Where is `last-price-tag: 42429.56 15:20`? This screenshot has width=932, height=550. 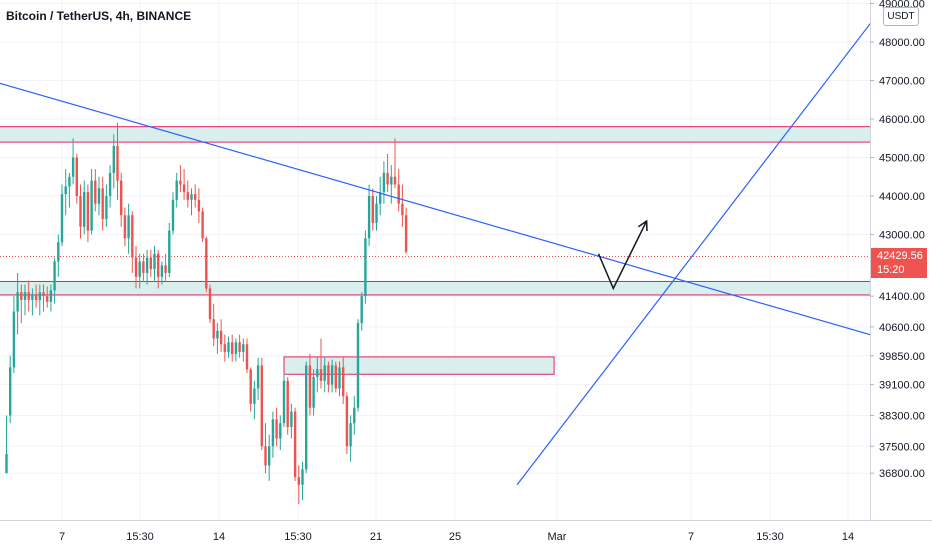 last-price-tag: 42429.56 15:20 is located at coordinates (899, 263).